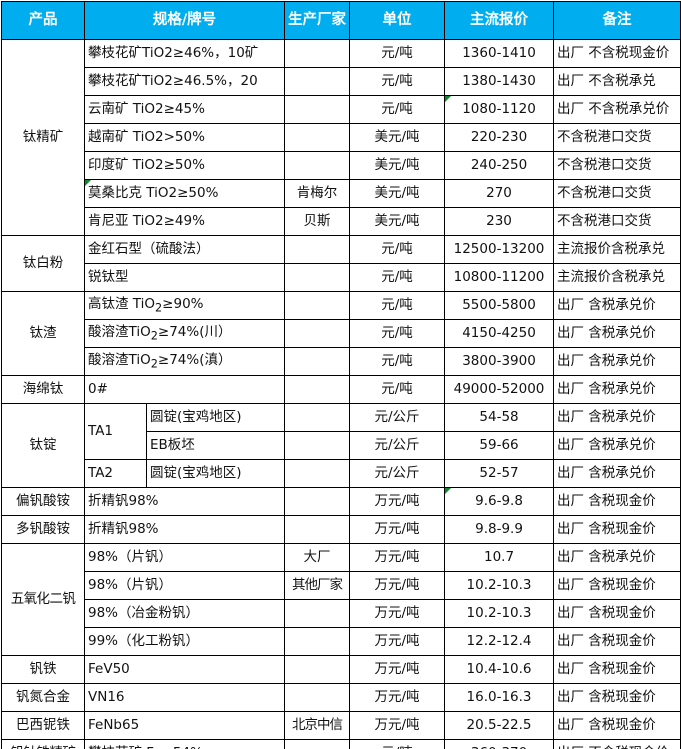 The image size is (681, 749). Describe the element at coordinates (43, 445) in the screenshot. I see `product-group-cell: 钛锭` at that location.